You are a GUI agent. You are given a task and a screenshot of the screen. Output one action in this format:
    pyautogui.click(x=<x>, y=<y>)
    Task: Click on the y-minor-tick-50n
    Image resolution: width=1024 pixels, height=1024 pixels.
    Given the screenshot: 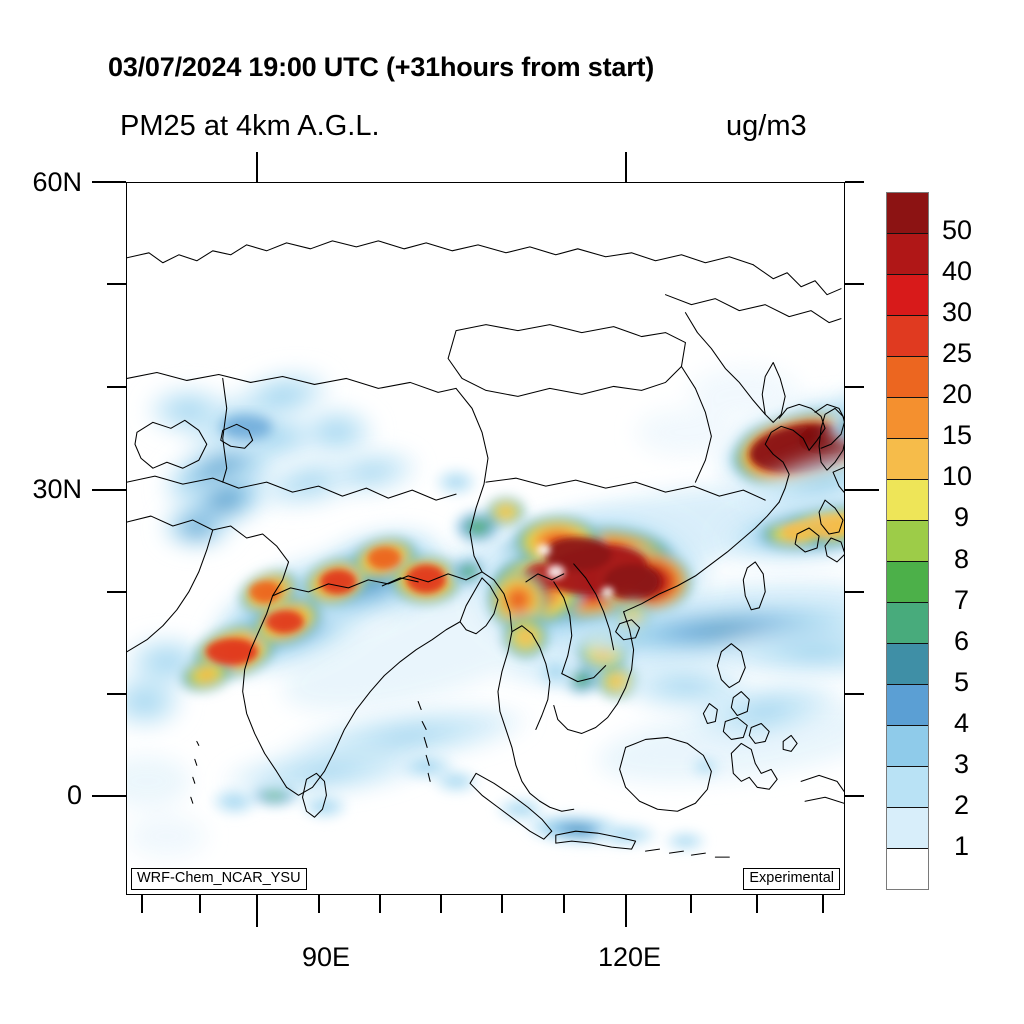 What is the action you would take?
    pyautogui.click(x=116, y=284)
    